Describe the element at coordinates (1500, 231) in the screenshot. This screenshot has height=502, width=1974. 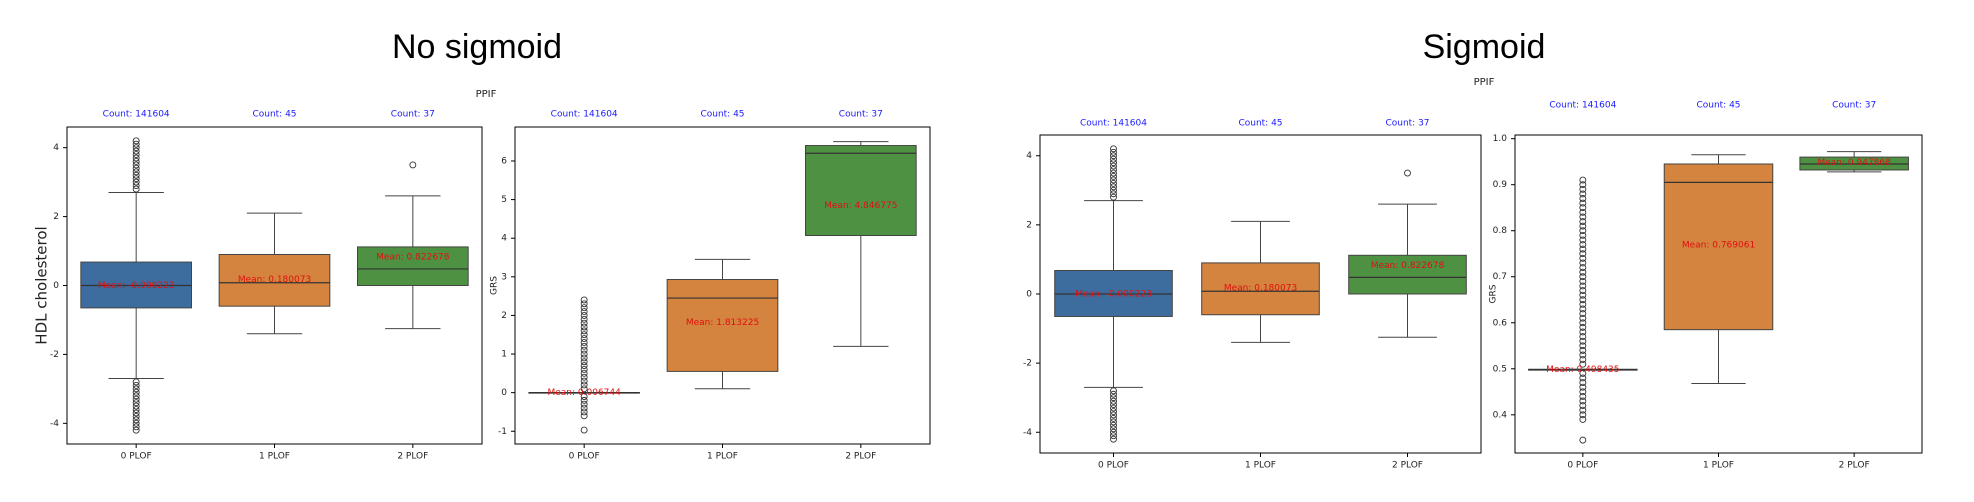
I see `y-tick-label: 0.8` at that location.